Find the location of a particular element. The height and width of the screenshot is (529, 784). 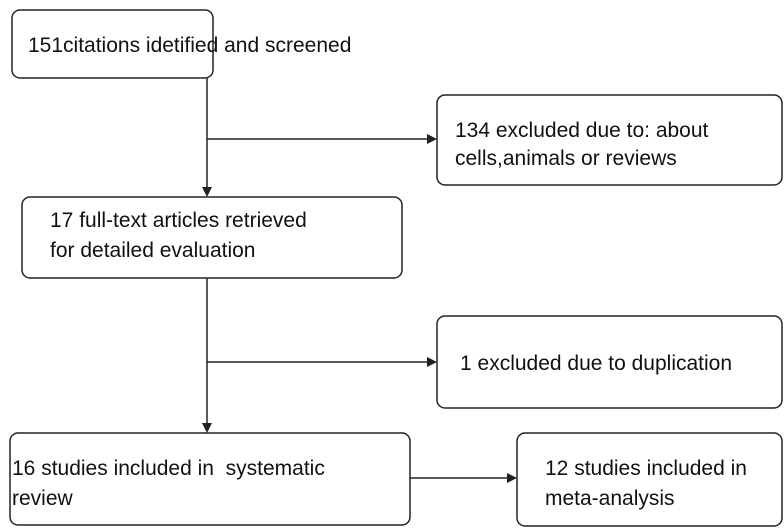

box-text: 16 studies included in systematic is located at coordinates (168, 468).